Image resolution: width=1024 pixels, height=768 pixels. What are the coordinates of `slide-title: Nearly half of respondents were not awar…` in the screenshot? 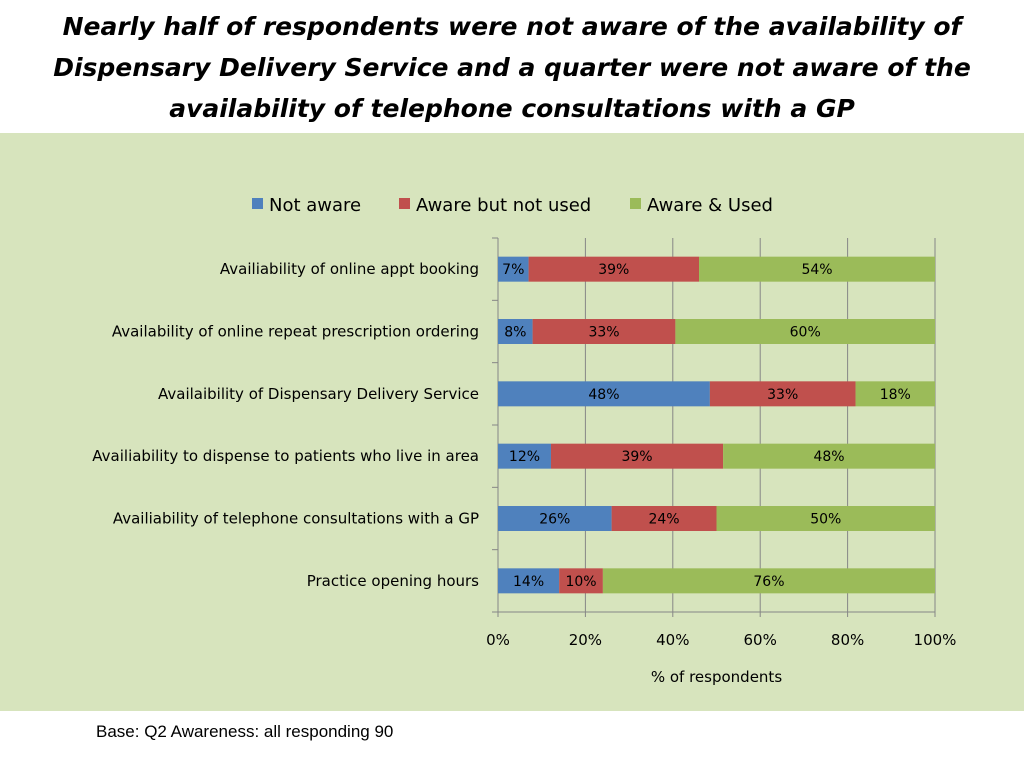 It's located at (512, 67).